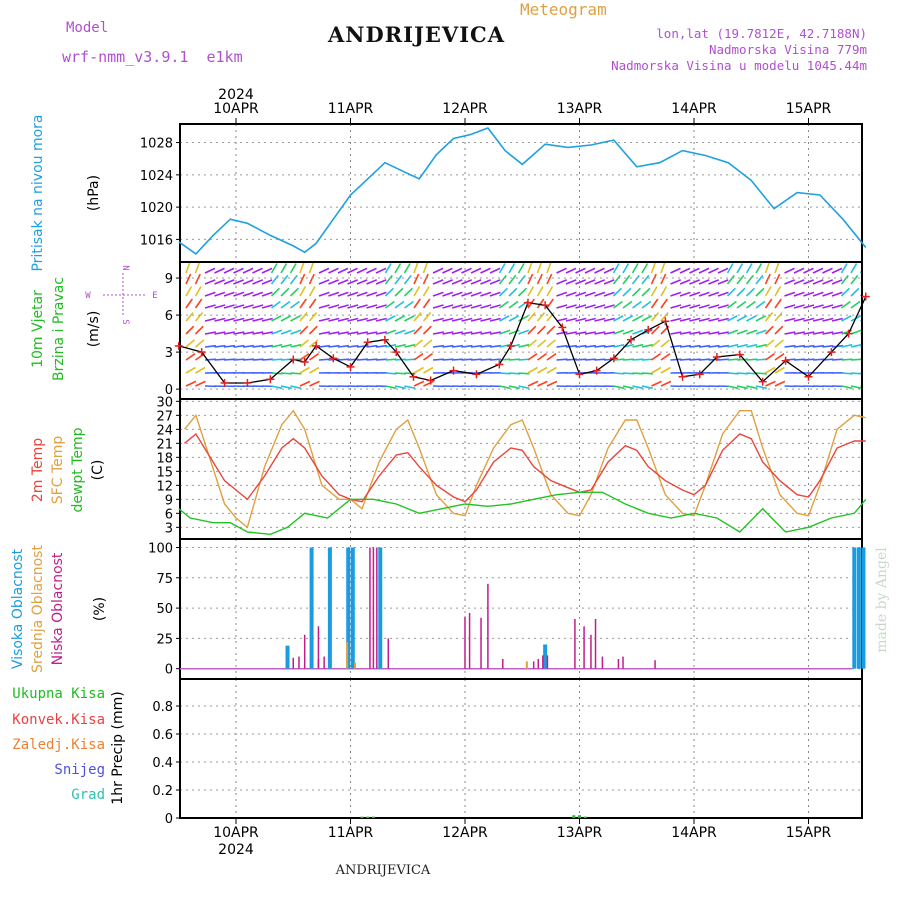 The width and height of the screenshot is (900, 900). I want to click on tick-label-temp: 6, so click(169, 514).